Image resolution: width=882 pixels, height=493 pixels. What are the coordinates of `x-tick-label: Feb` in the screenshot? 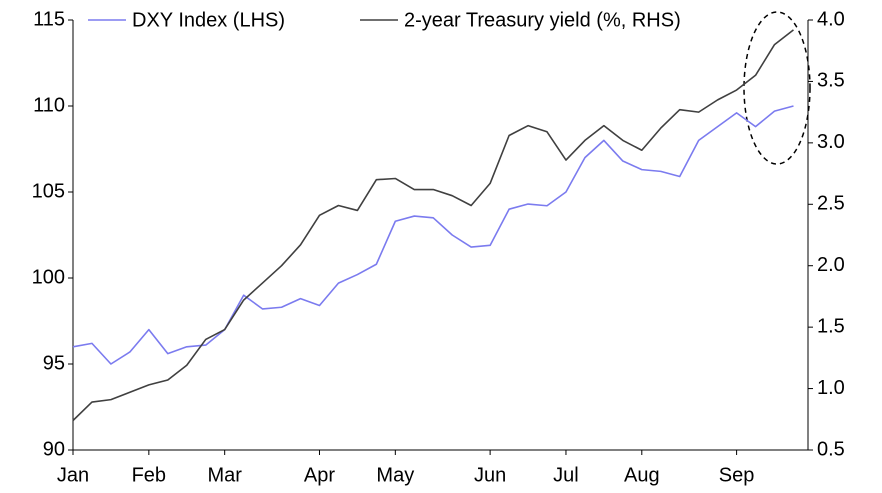 It's located at (149, 475).